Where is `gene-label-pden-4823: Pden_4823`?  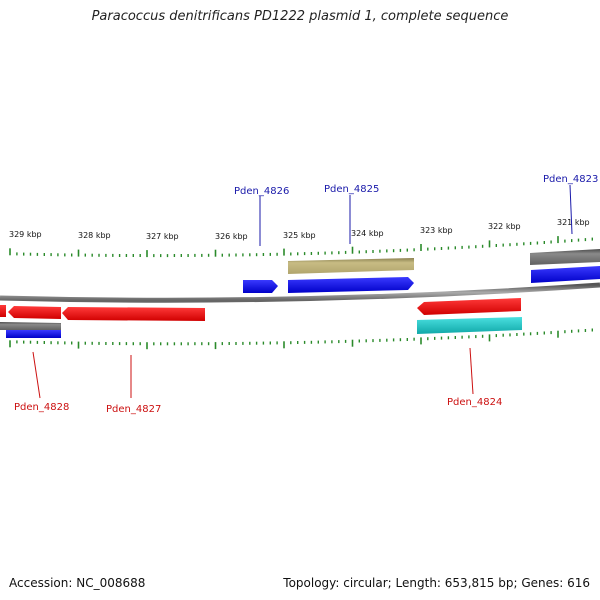 gene-label-pden-4823: Pden_4823 is located at coordinates (570, 179).